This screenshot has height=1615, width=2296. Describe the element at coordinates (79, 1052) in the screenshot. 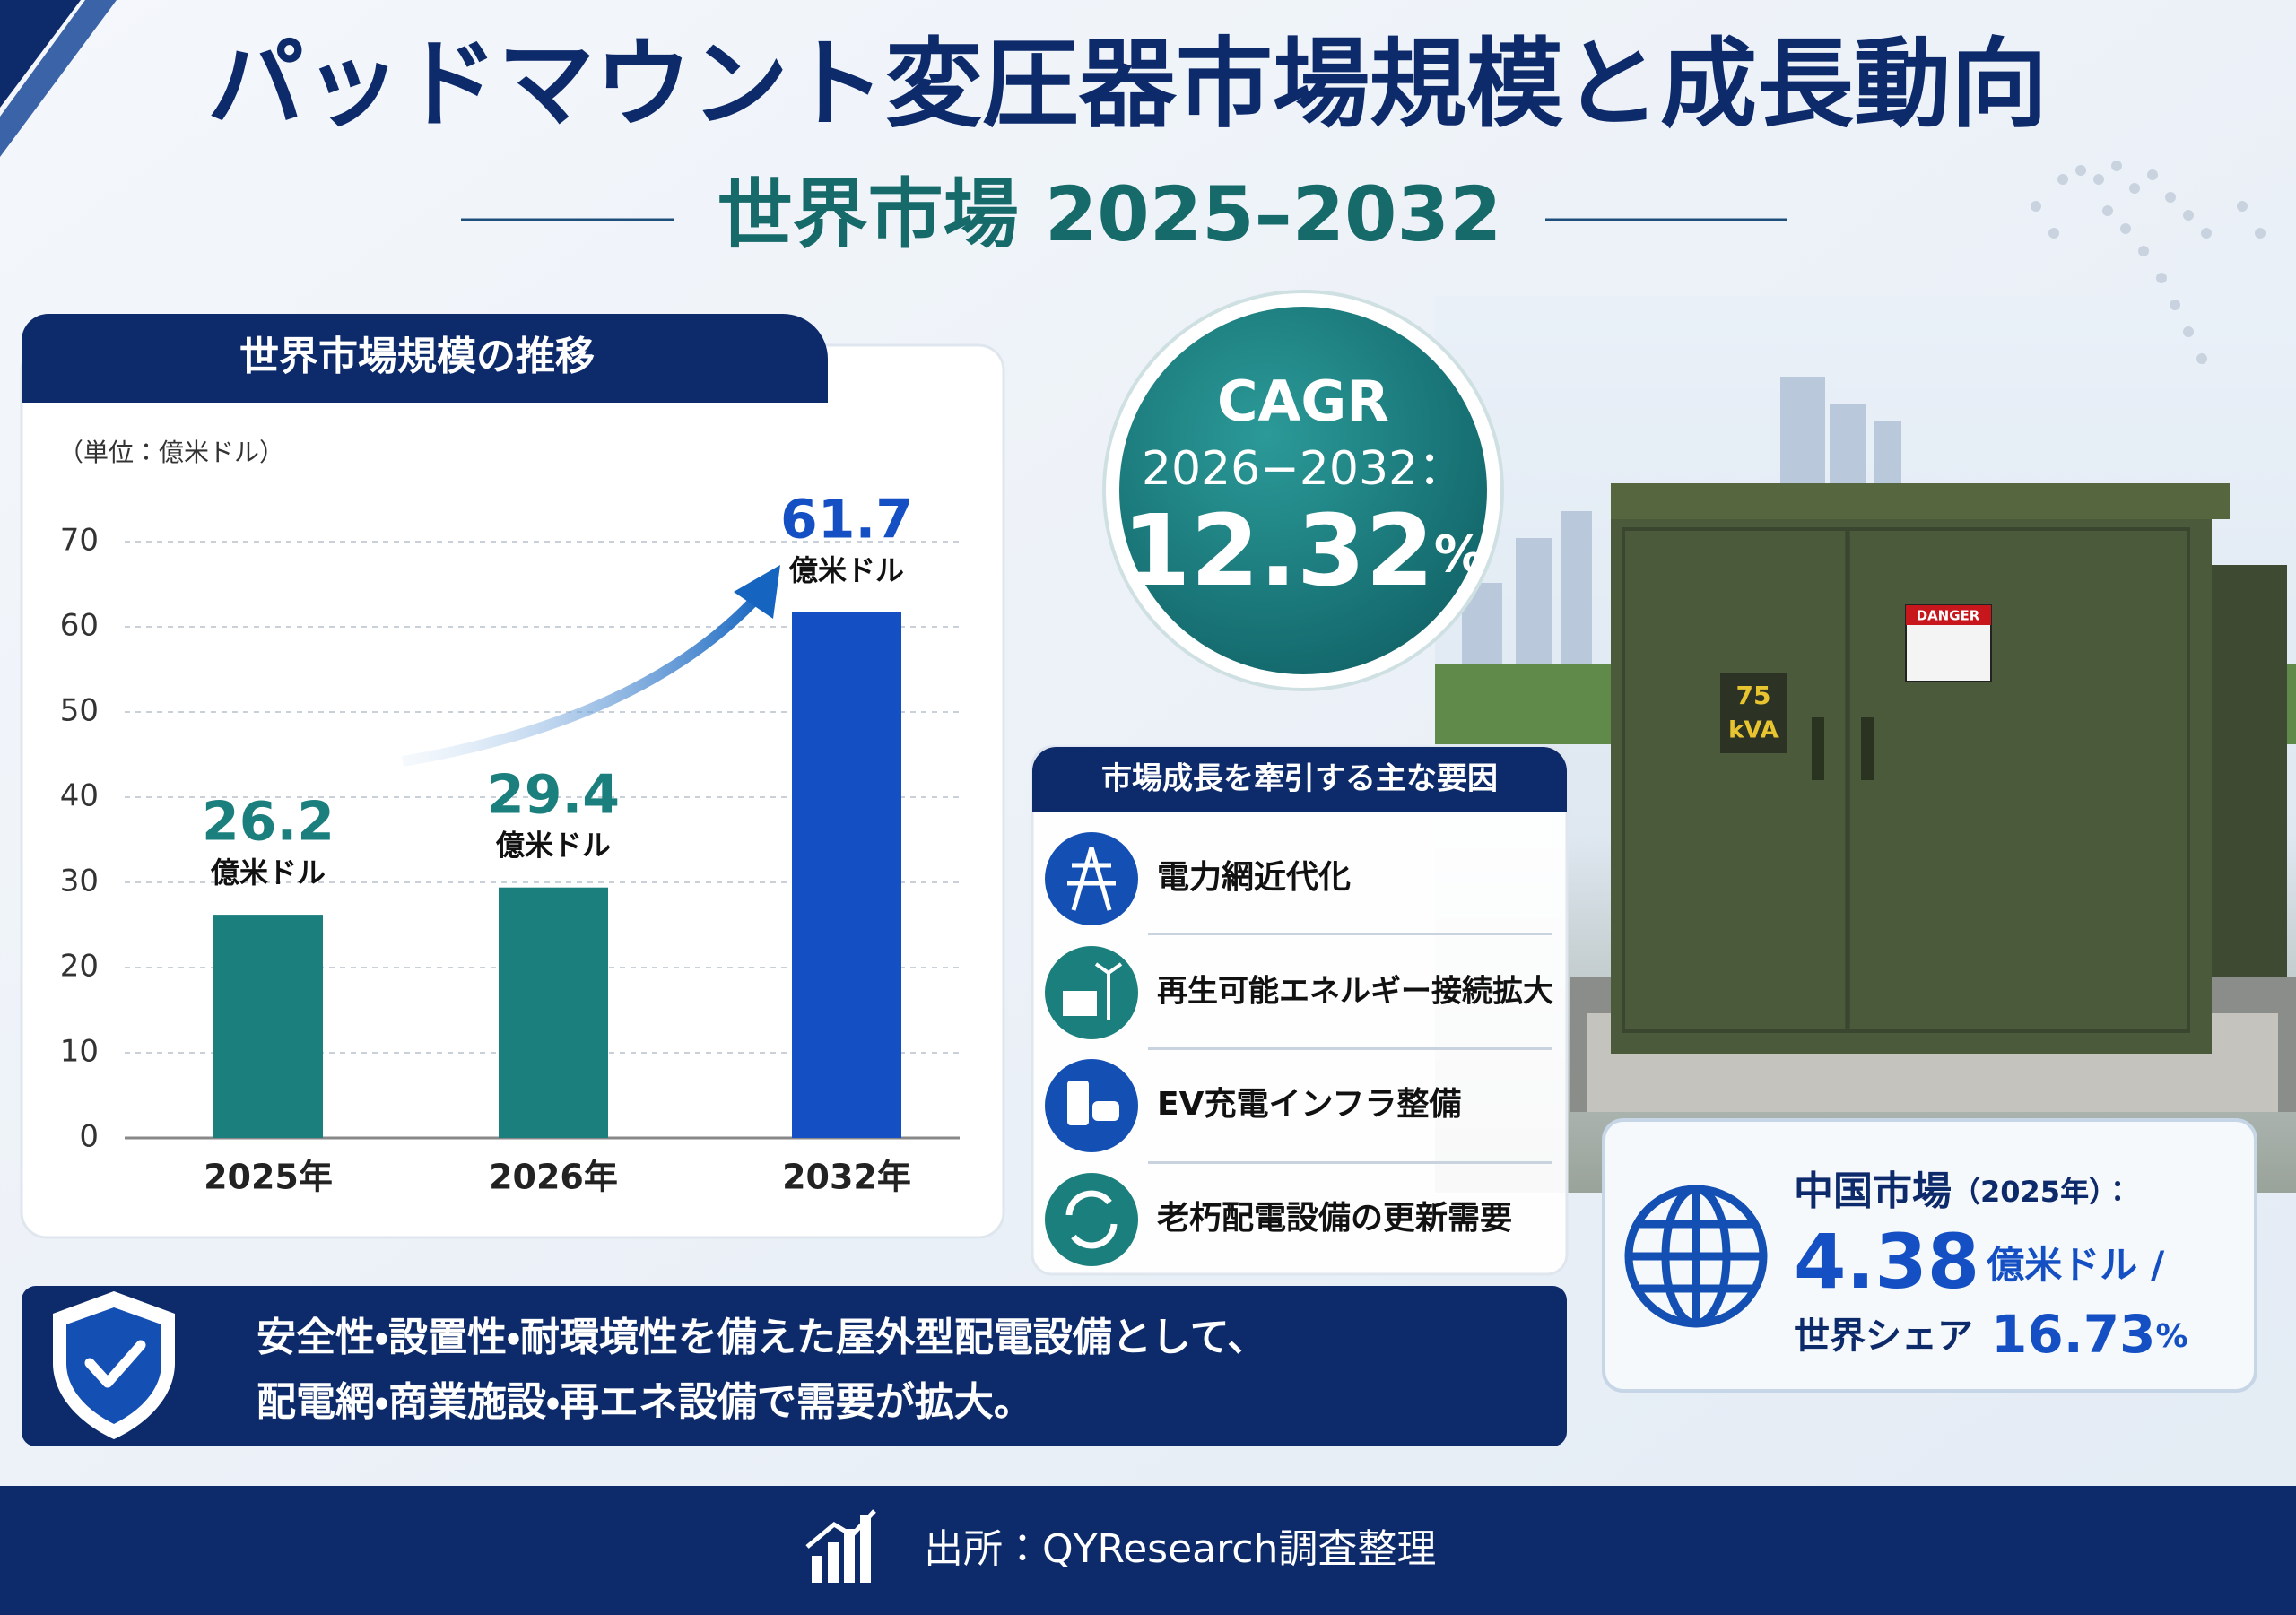

I see `y-tick-label: 10` at that location.